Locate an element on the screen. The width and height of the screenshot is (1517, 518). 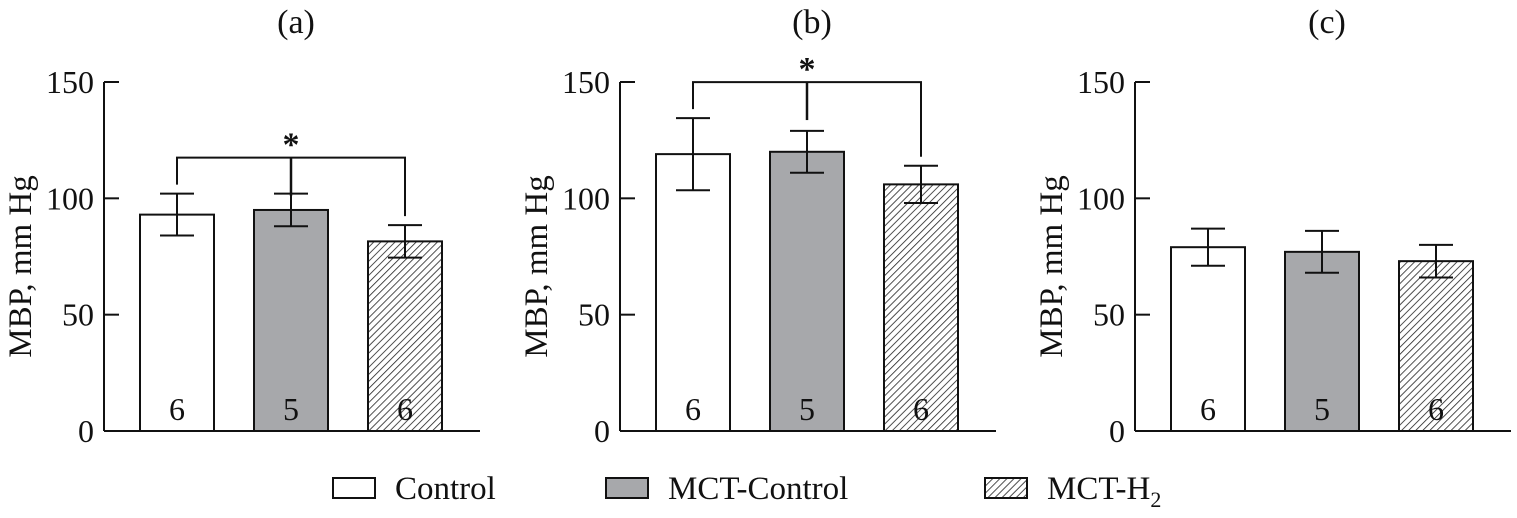
legend-item: MCT-Control is located at coordinates (726, 489).